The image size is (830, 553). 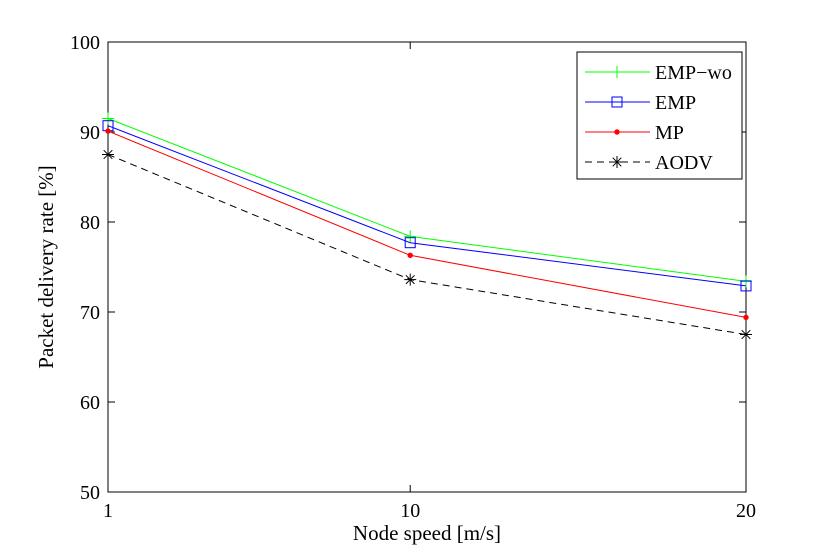 I want to click on legend-label: MP, so click(x=669, y=133).